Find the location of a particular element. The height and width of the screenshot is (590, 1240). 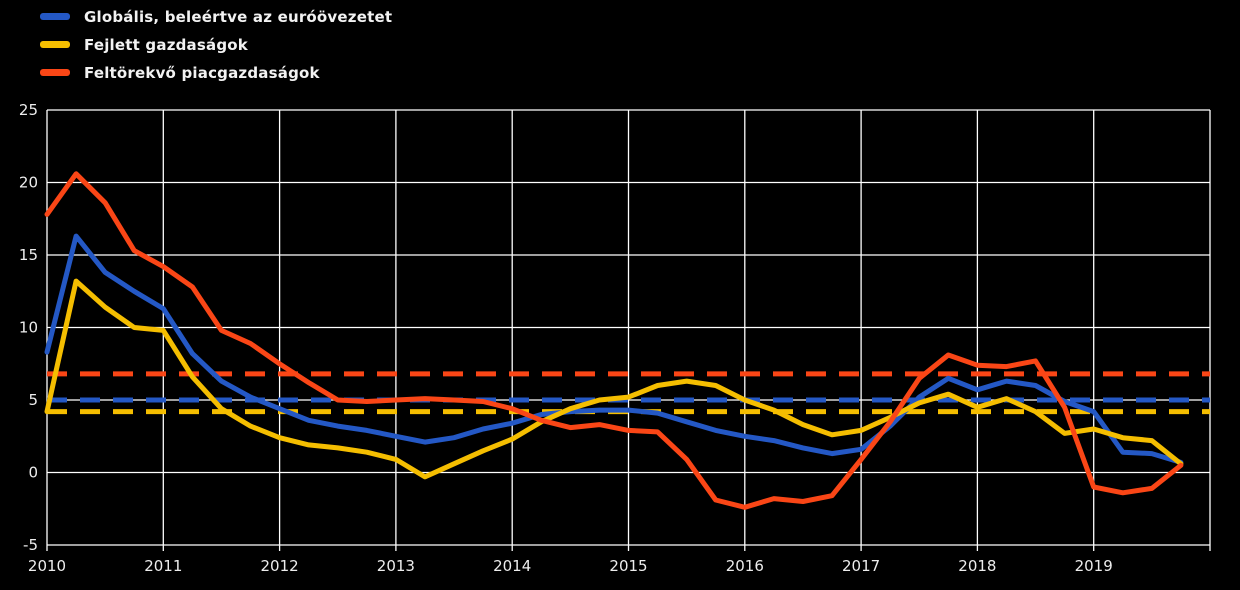

y-axis-label: 10 is located at coordinates (28, 328).